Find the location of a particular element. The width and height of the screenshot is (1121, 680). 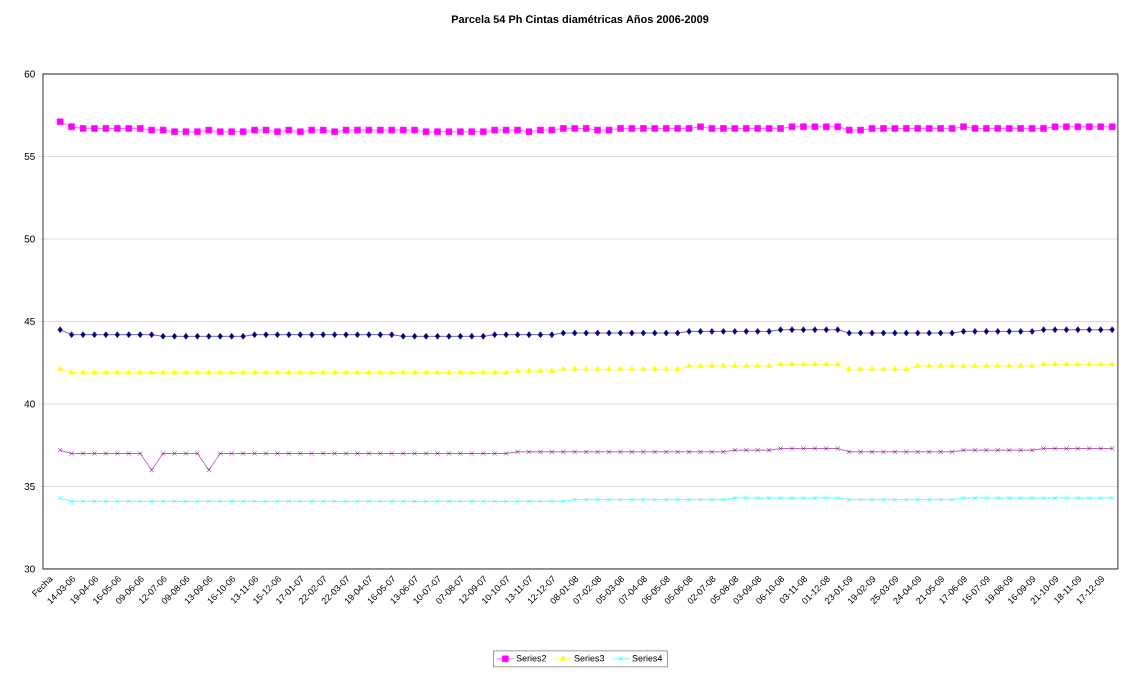

y-tick-label: 30 is located at coordinates (29, 569).